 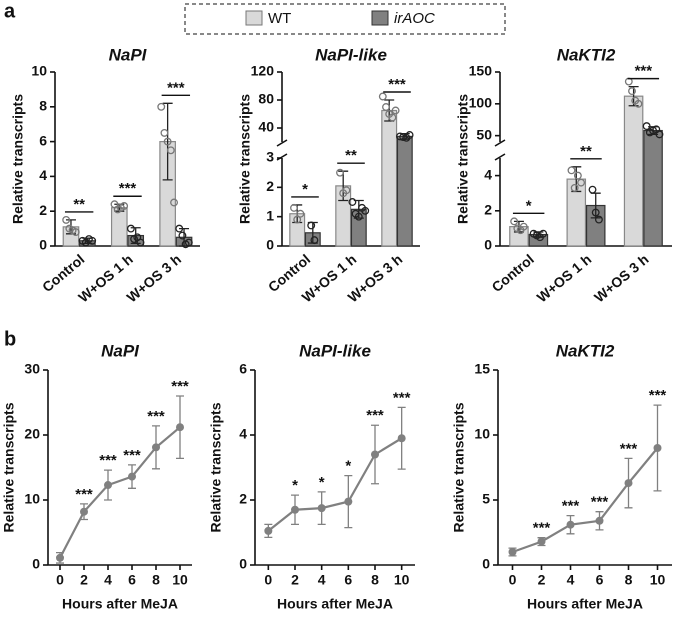 I want to click on x-tick-label: 10, so click(x=658, y=580).